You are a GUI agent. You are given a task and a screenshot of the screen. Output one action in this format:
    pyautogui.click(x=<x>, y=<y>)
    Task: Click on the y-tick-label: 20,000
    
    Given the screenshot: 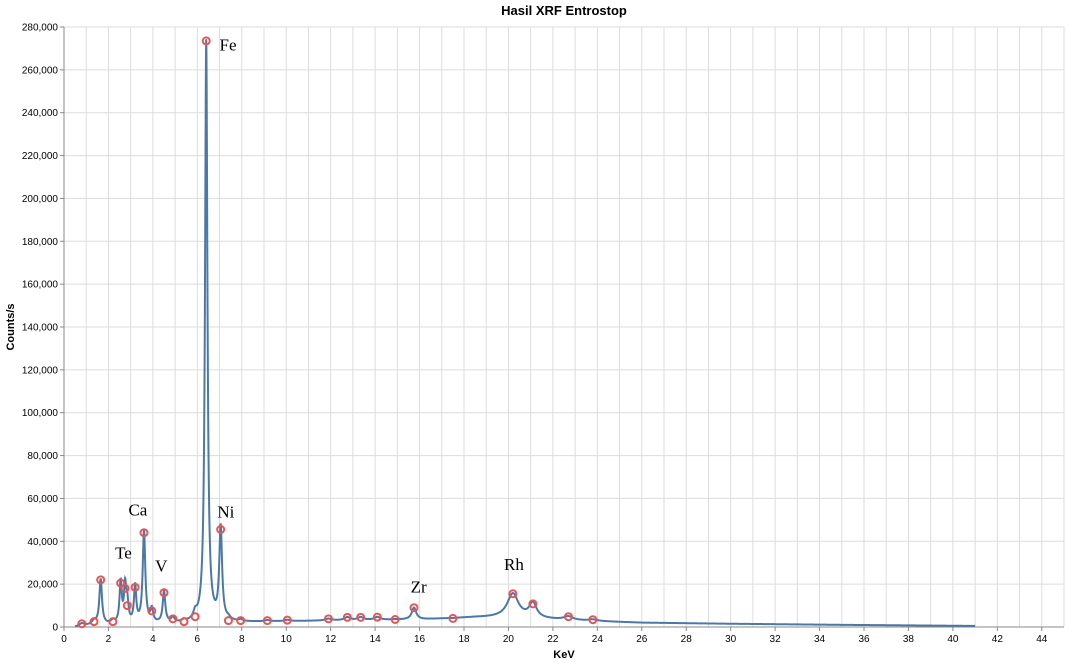 What is the action you would take?
    pyautogui.click(x=42, y=585)
    